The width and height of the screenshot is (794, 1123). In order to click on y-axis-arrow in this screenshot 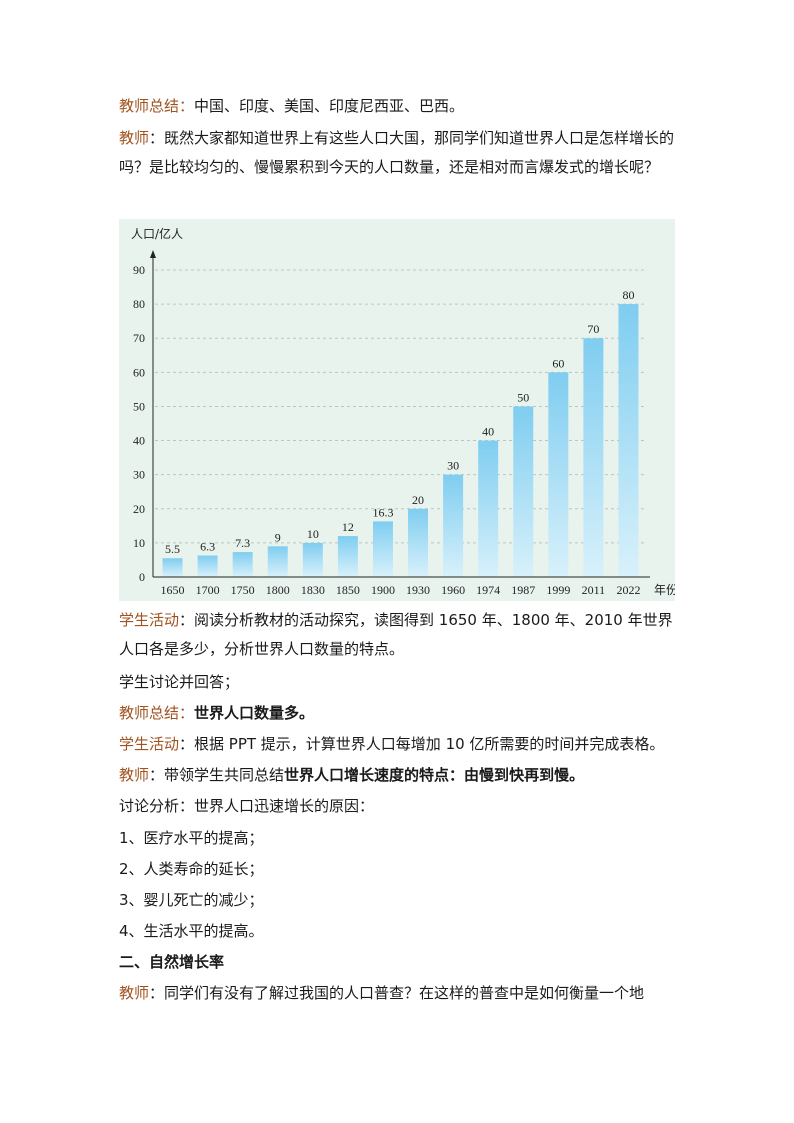, I will do `click(153, 254)`.